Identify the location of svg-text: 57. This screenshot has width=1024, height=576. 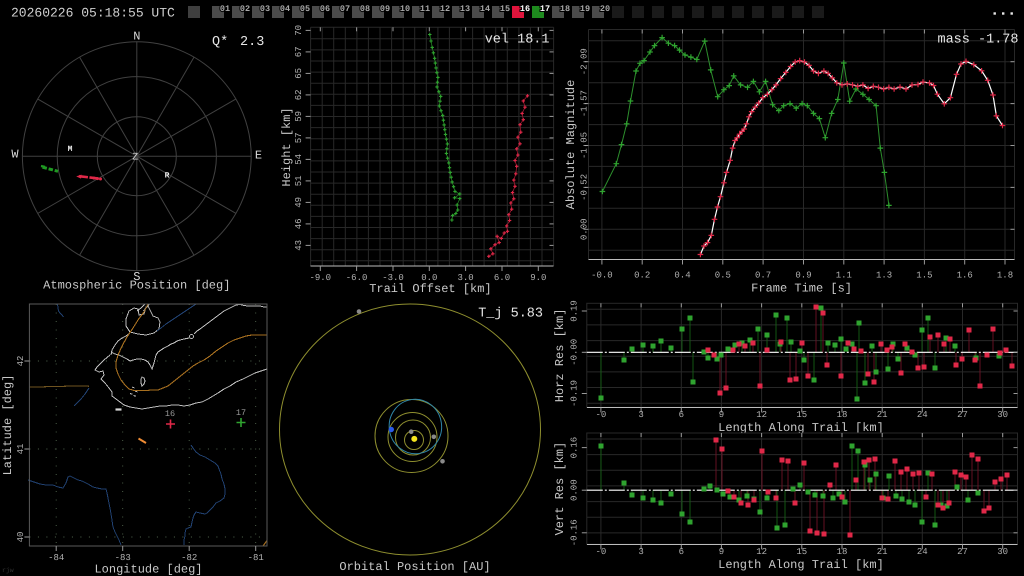
(299, 137).